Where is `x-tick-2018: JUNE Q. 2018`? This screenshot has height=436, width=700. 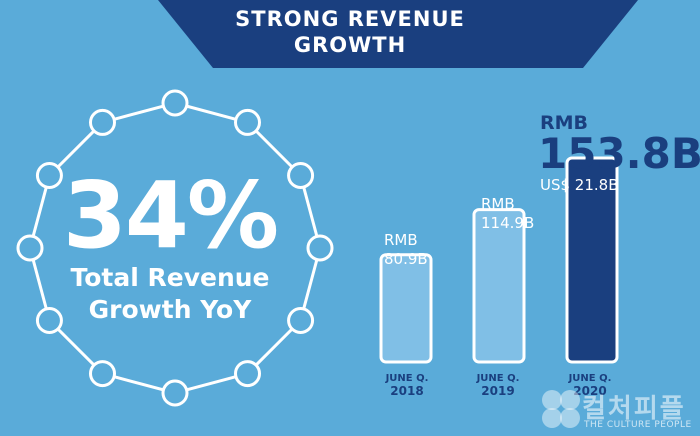
x-tick-2018: JUNE Q. 2018 is located at coordinates (407, 385).